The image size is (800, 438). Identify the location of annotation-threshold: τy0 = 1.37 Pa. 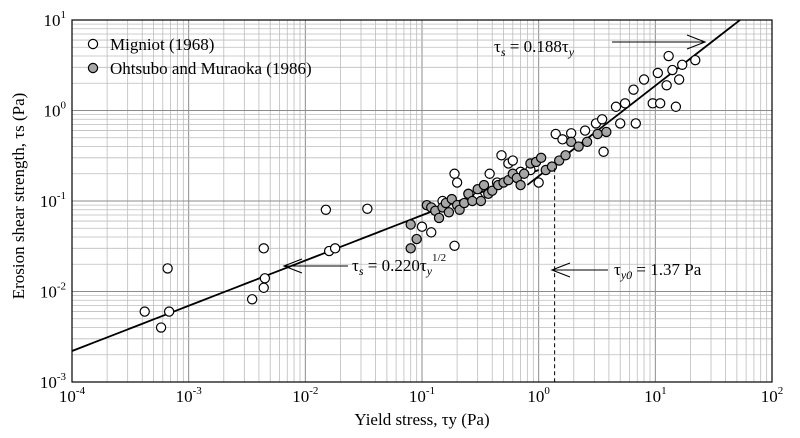
(626, 275).